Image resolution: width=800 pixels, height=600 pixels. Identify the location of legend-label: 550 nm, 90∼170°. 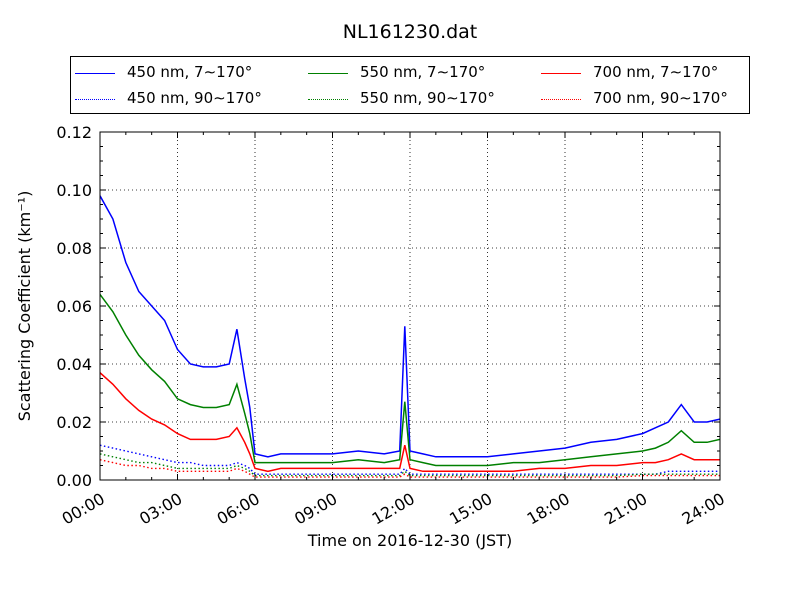
(427, 98).